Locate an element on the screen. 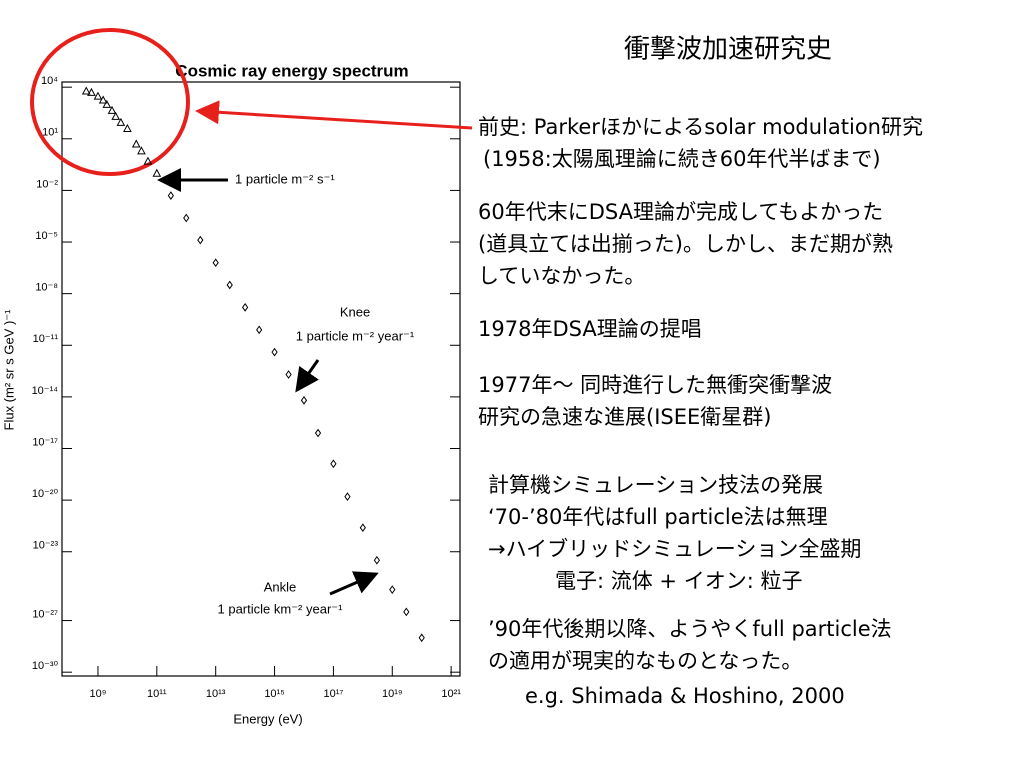 The height and width of the screenshot is (772, 1024). annotation: 1 particle m⁻² s⁻¹ is located at coordinates (285, 178).